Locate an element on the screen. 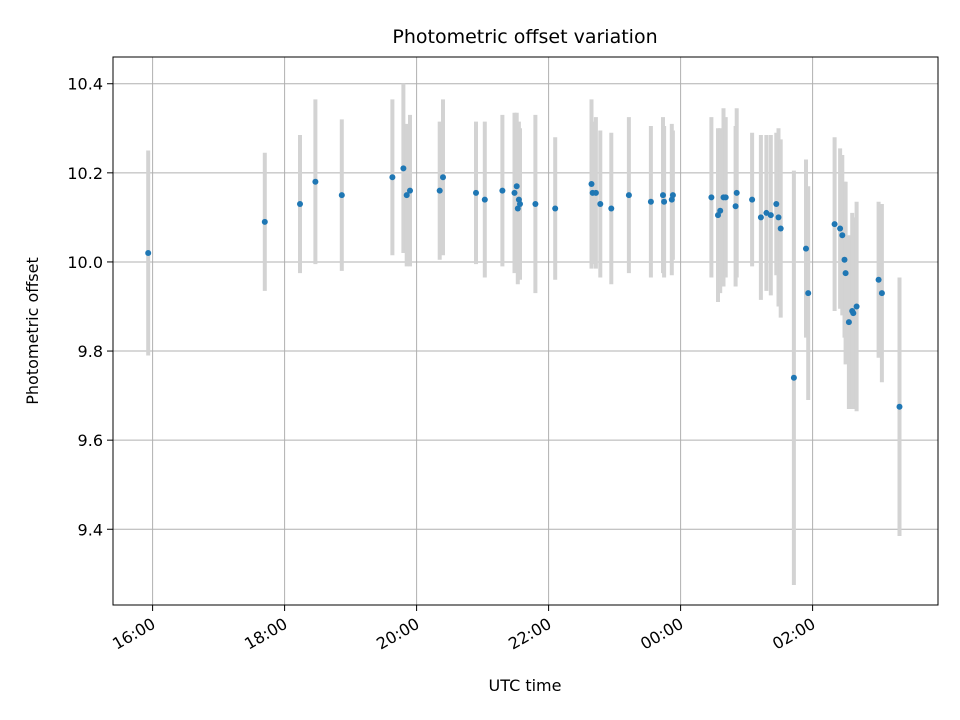 This screenshot has height=720, width=960. chart-title: Photometric offset variation is located at coordinates (524, 37).